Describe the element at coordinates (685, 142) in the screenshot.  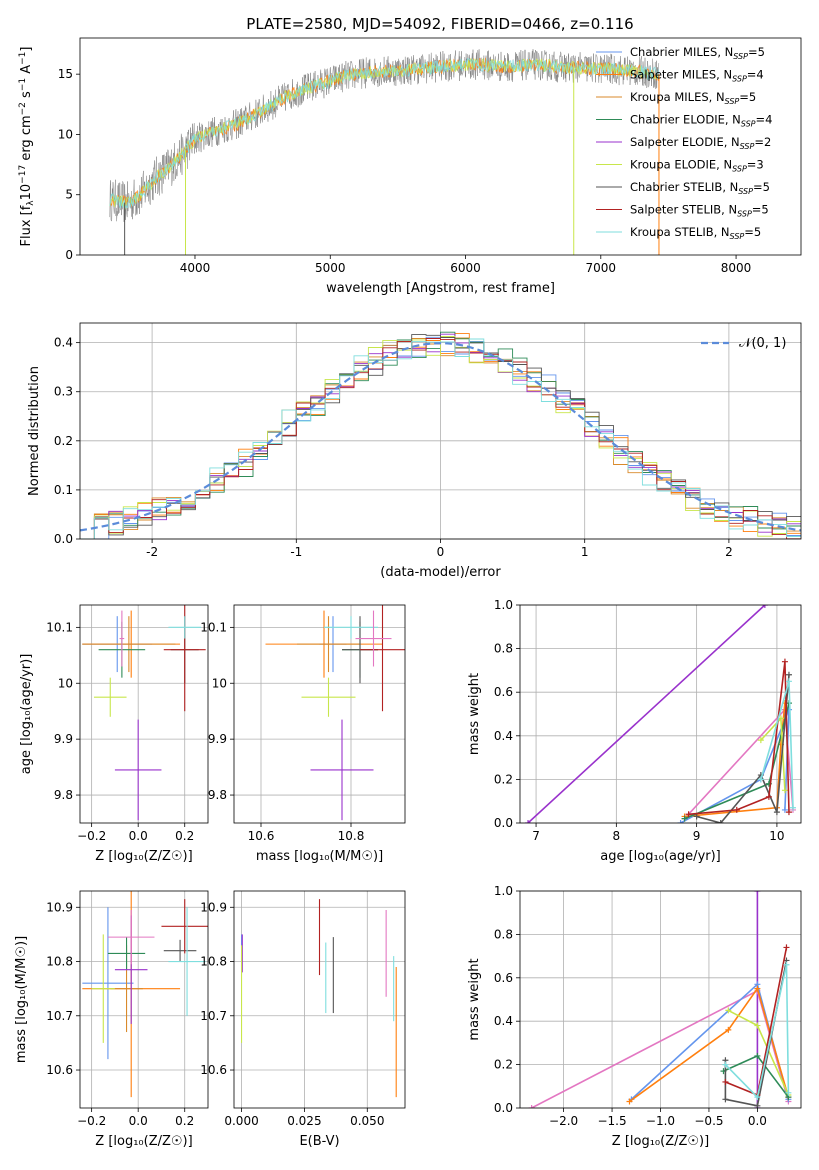
I see `legend-series-name: Salpeter ELODIE, N` at that location.